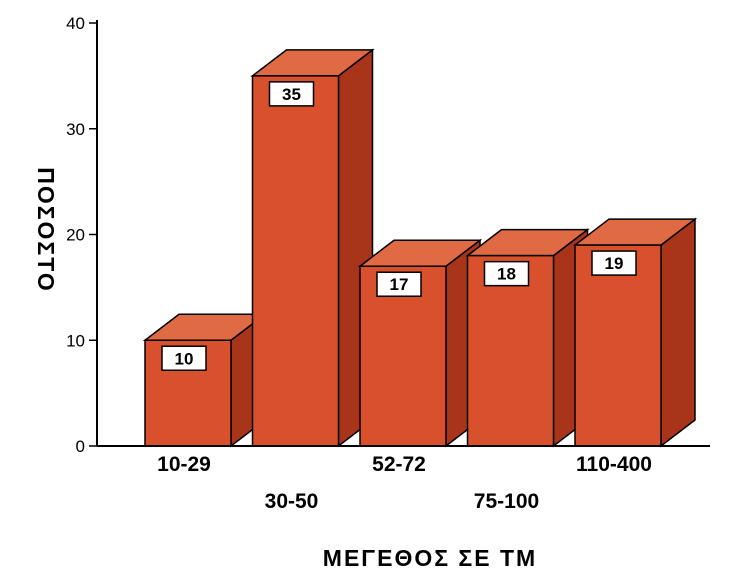 The height and width of the screenshot is (572, 734). I want to click on y-tick-label: 20, so click(75, 235).